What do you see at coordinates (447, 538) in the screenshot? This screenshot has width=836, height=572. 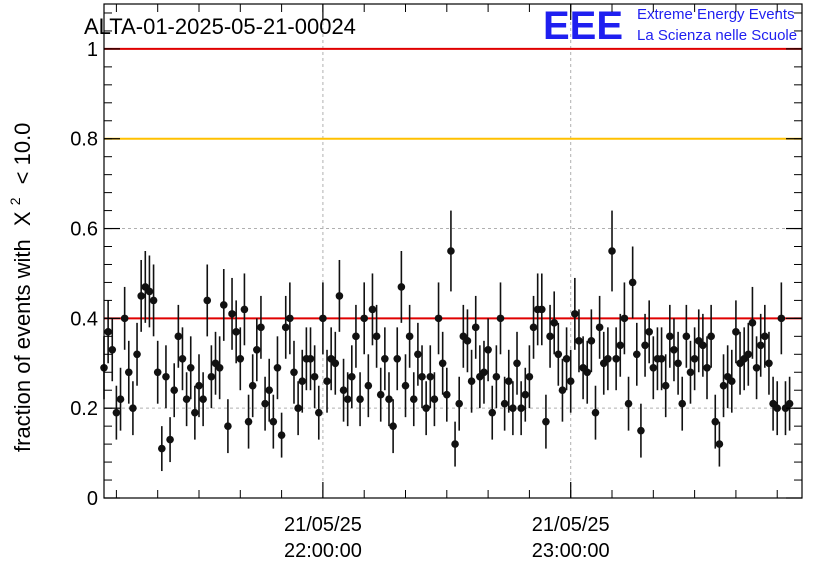 I see `x-tick-labels: 21/05/25 22:00:00 21/05/25 23:00:00` at bounding box center [447, 538].